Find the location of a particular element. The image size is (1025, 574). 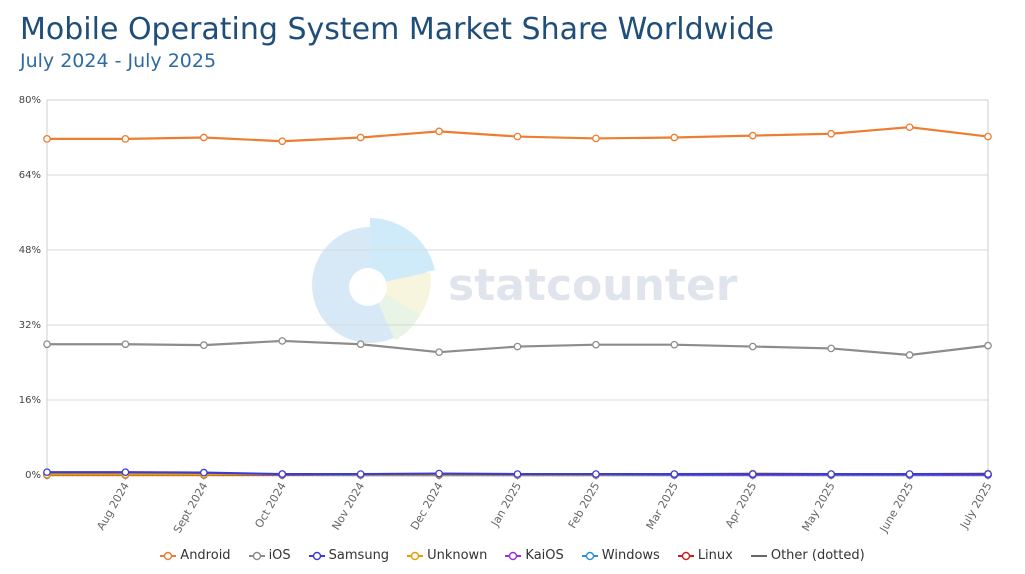

x-tick-label: July 2025 is located at coordinates (975, 506).